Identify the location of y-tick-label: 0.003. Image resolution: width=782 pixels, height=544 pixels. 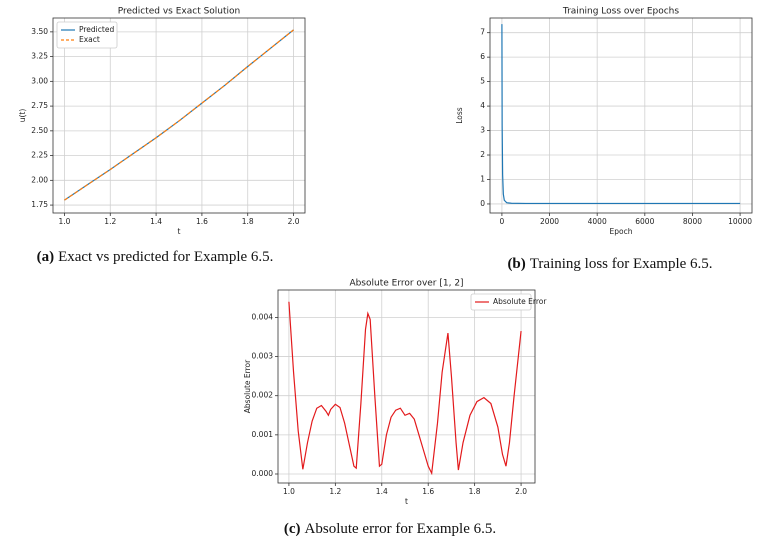
(263, 356).